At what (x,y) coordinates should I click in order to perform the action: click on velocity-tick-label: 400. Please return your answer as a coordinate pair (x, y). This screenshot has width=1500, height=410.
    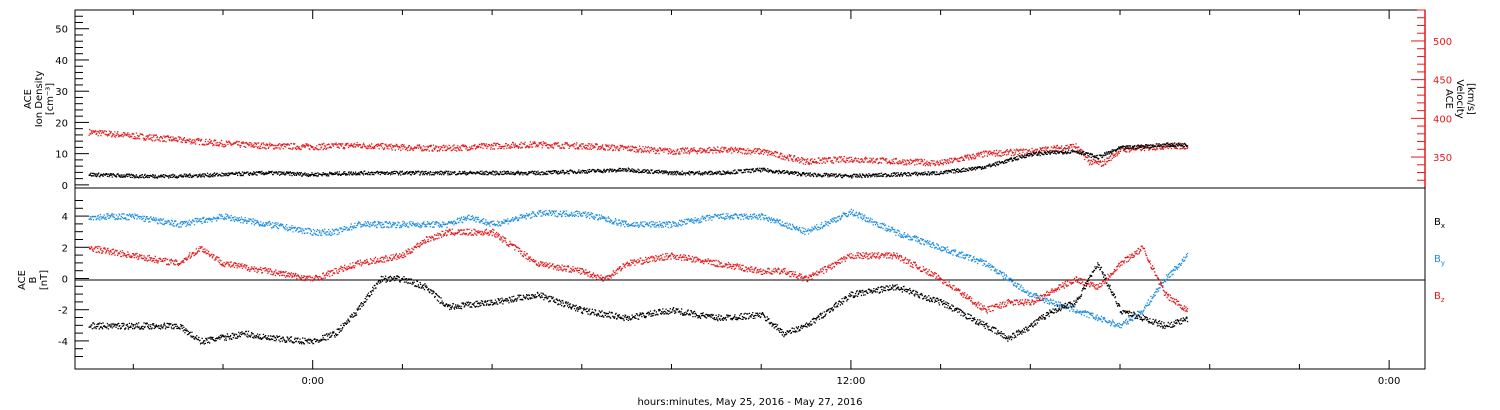
    Looking at the image, I should click on (1442, 119).